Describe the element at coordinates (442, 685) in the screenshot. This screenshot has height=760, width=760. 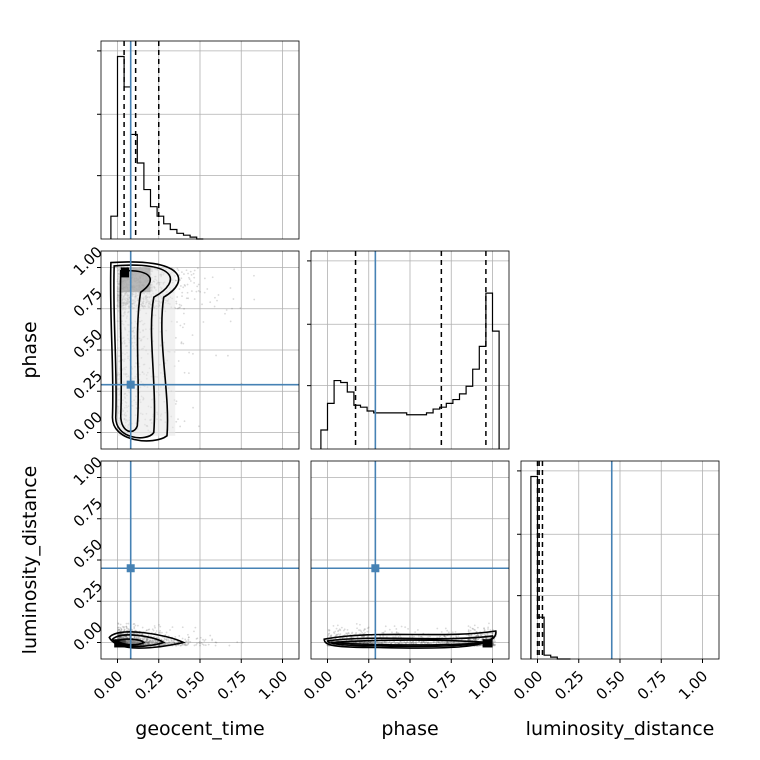
I see `x-tick-label: 0.75` at that location.